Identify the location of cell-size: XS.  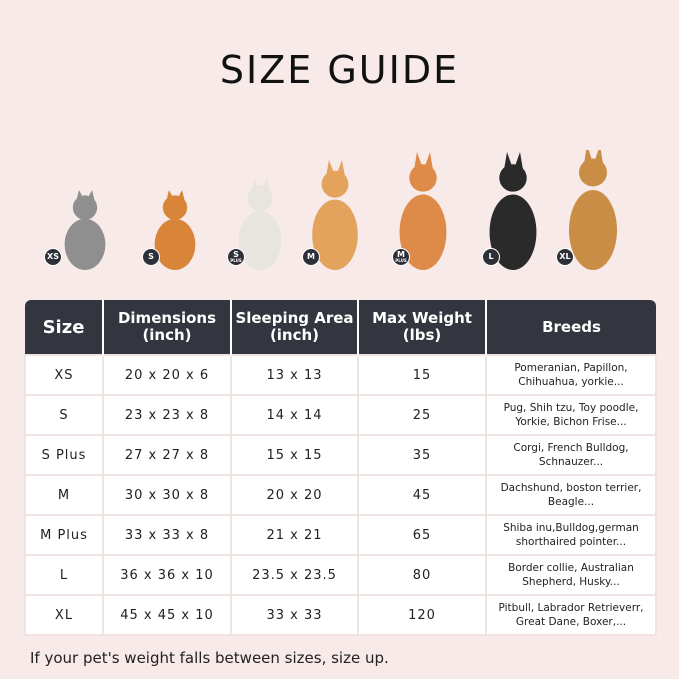
(64, 375).